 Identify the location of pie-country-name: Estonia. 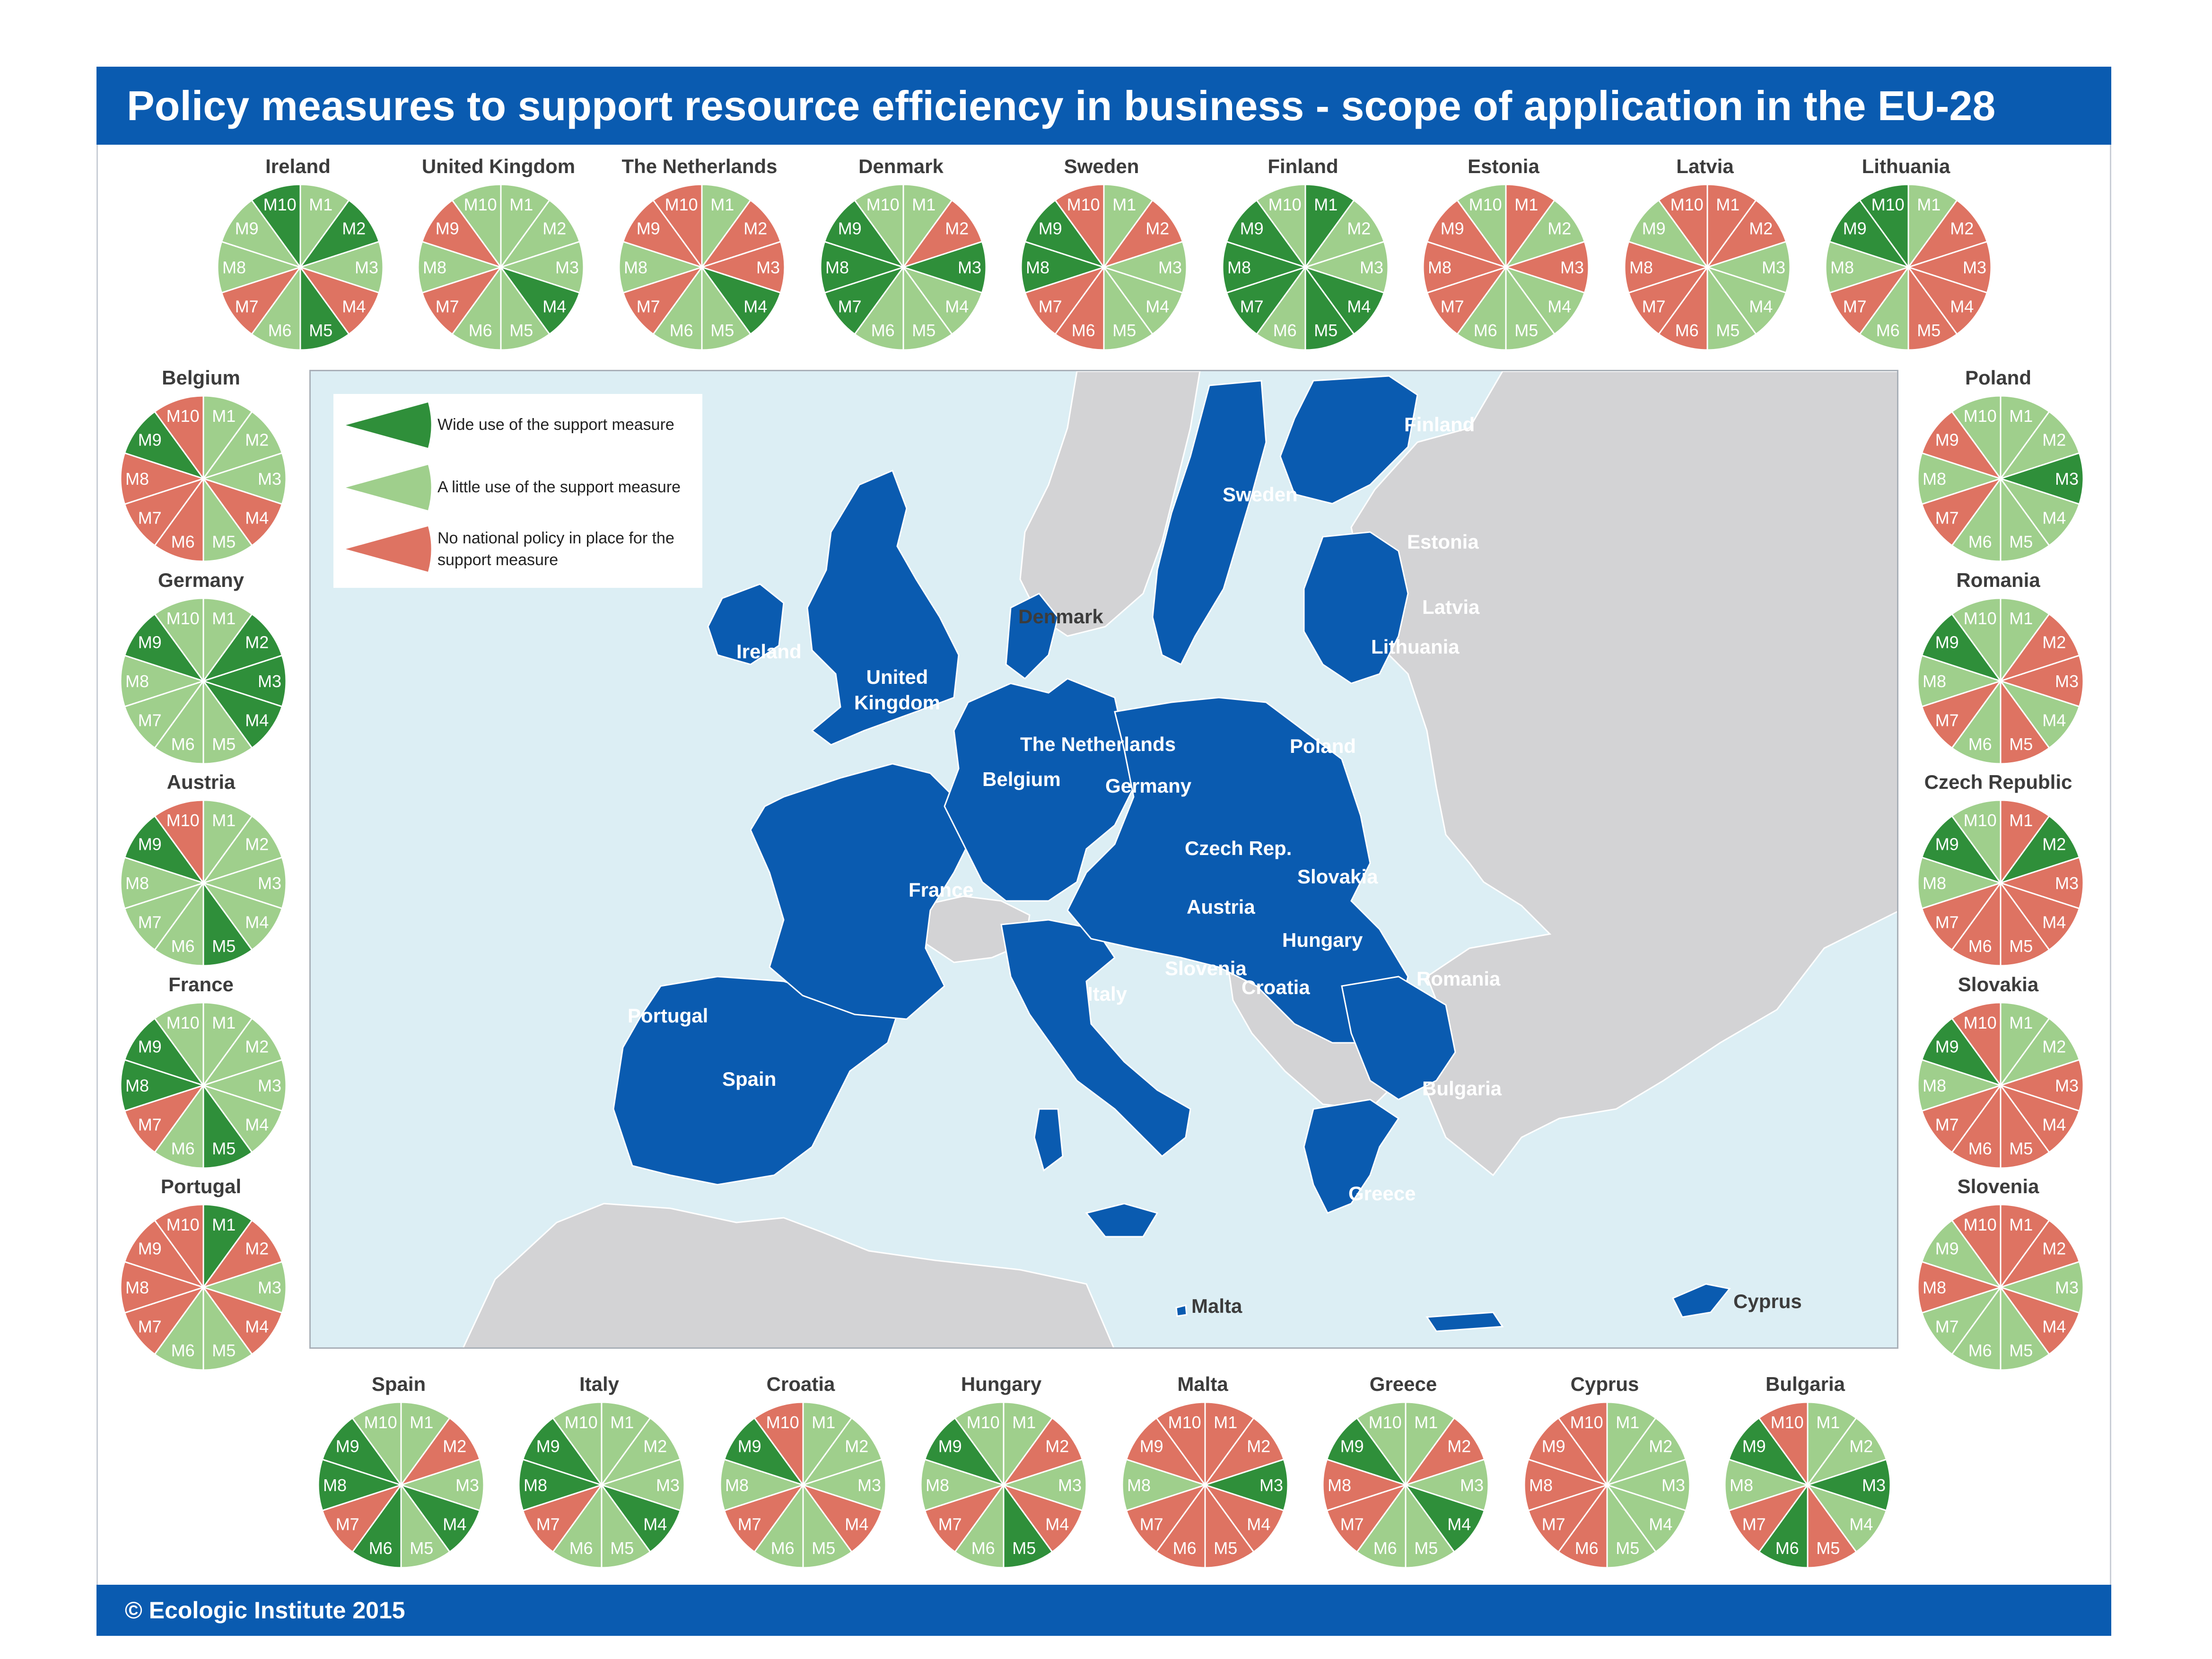
(1503, 166).